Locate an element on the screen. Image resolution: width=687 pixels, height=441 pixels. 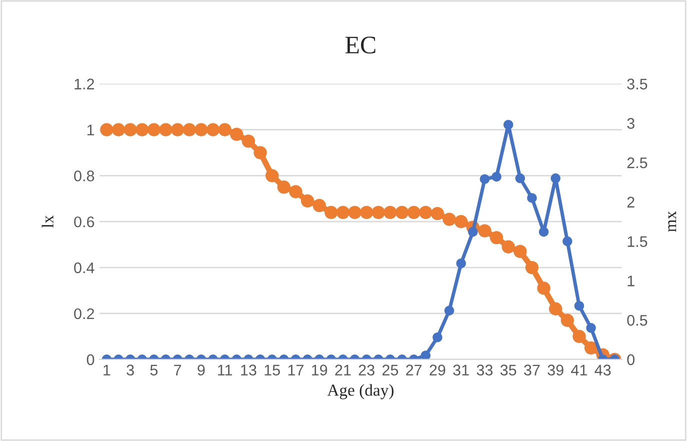
y2-axis-title: mx is located at coordinates (672, 221).